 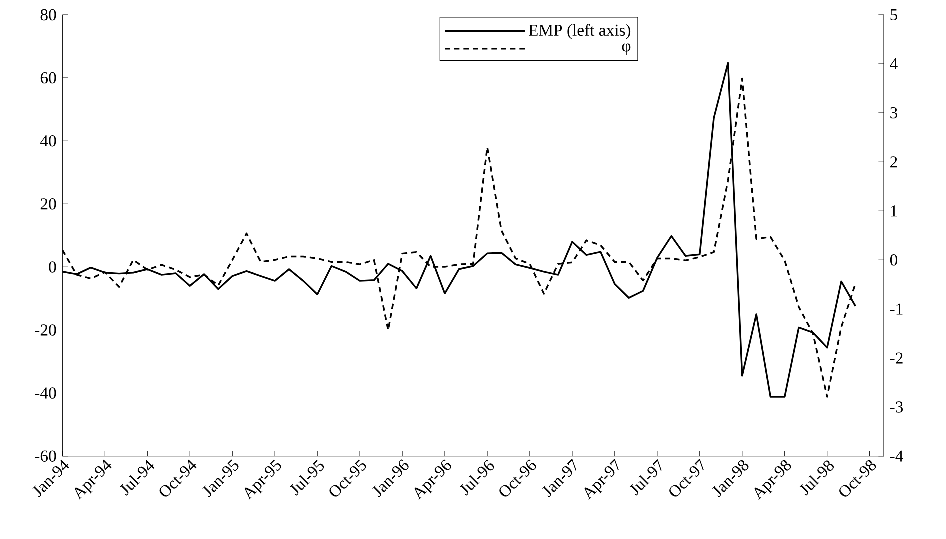 What do you see at coordinates (896, 309) in the screenshot?
I see `y2-tick-label: -1` at bounding box center [896, 309].